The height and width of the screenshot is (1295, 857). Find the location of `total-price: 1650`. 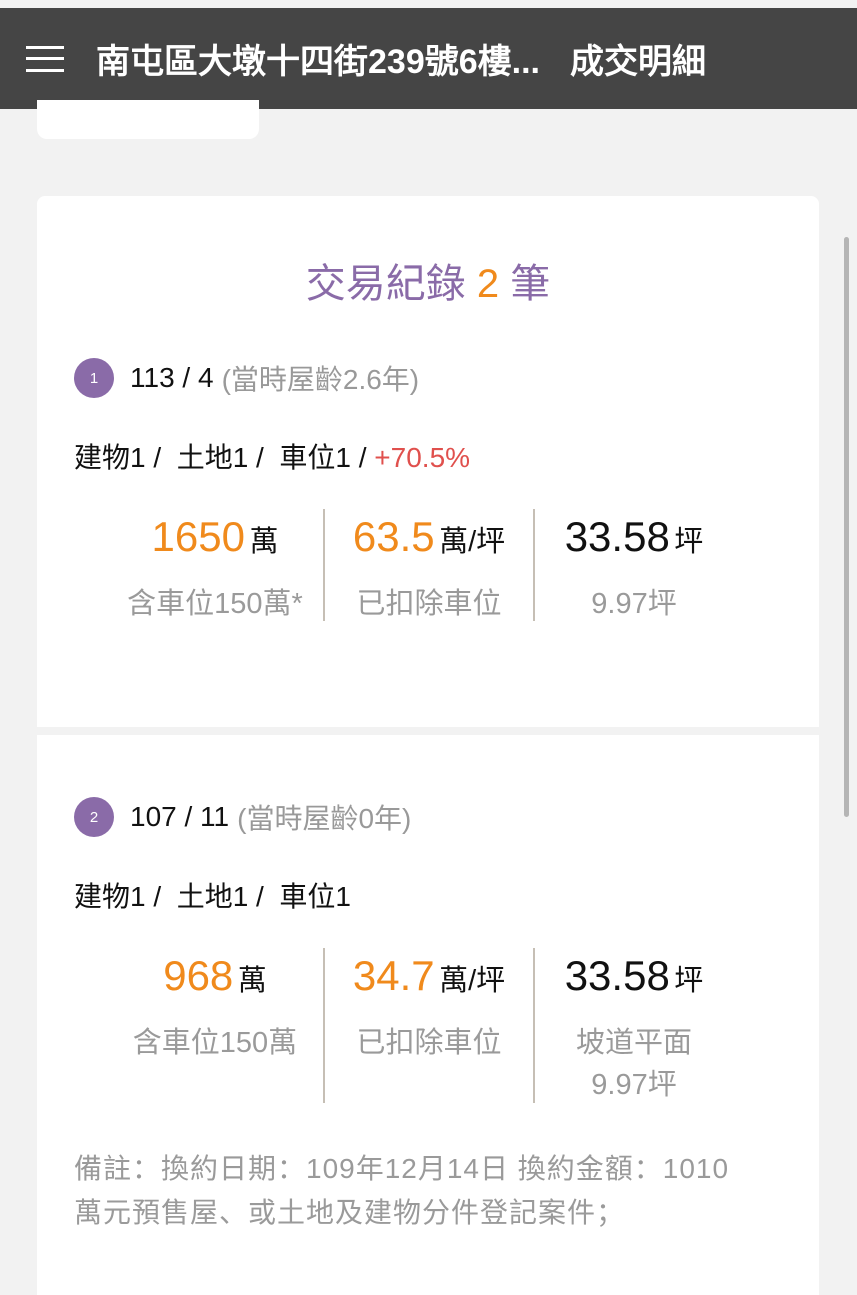

total-price: 1650 is located at coordinates (198, 536).